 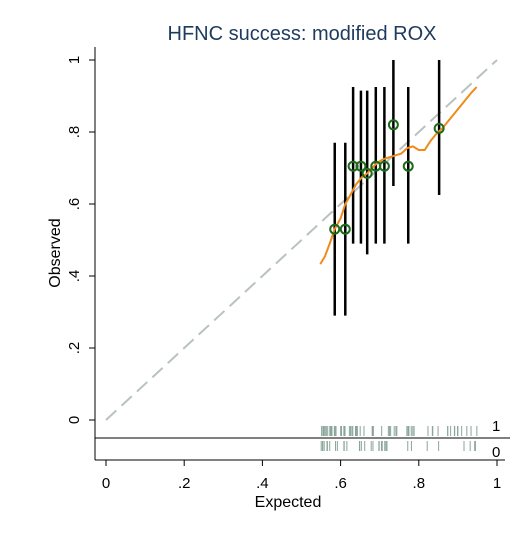 What do you see at coordinates (496, 426) in the screenshot?
I see `rug-label-one: 1` at bounding box center [496, 426].